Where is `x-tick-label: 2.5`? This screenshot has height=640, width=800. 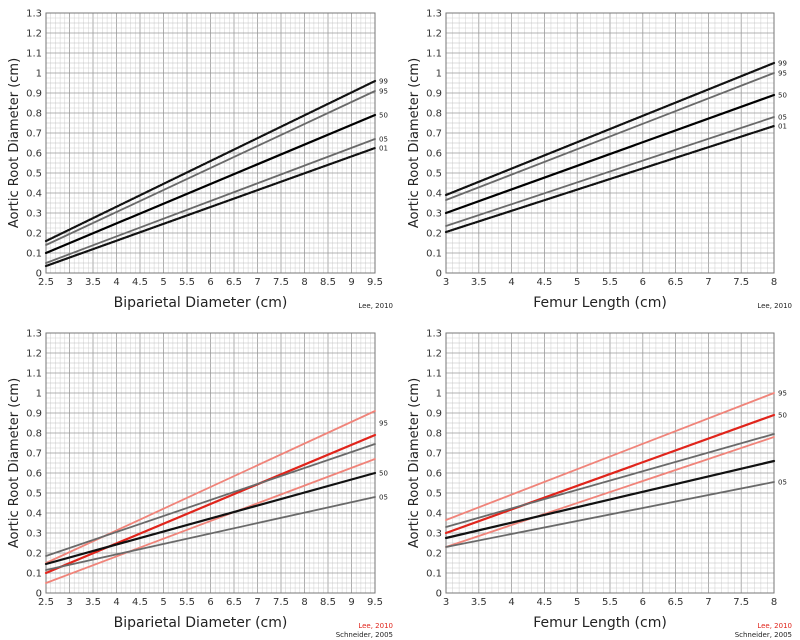
x-tick-label: 2.5 is located at coordinates (46, 602).